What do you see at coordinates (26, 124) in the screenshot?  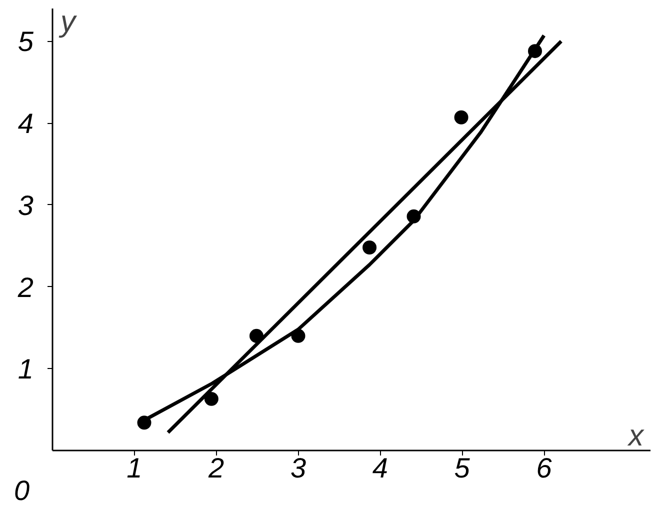 I see `y-tick-label: 4` at bounding box center [26, 124].